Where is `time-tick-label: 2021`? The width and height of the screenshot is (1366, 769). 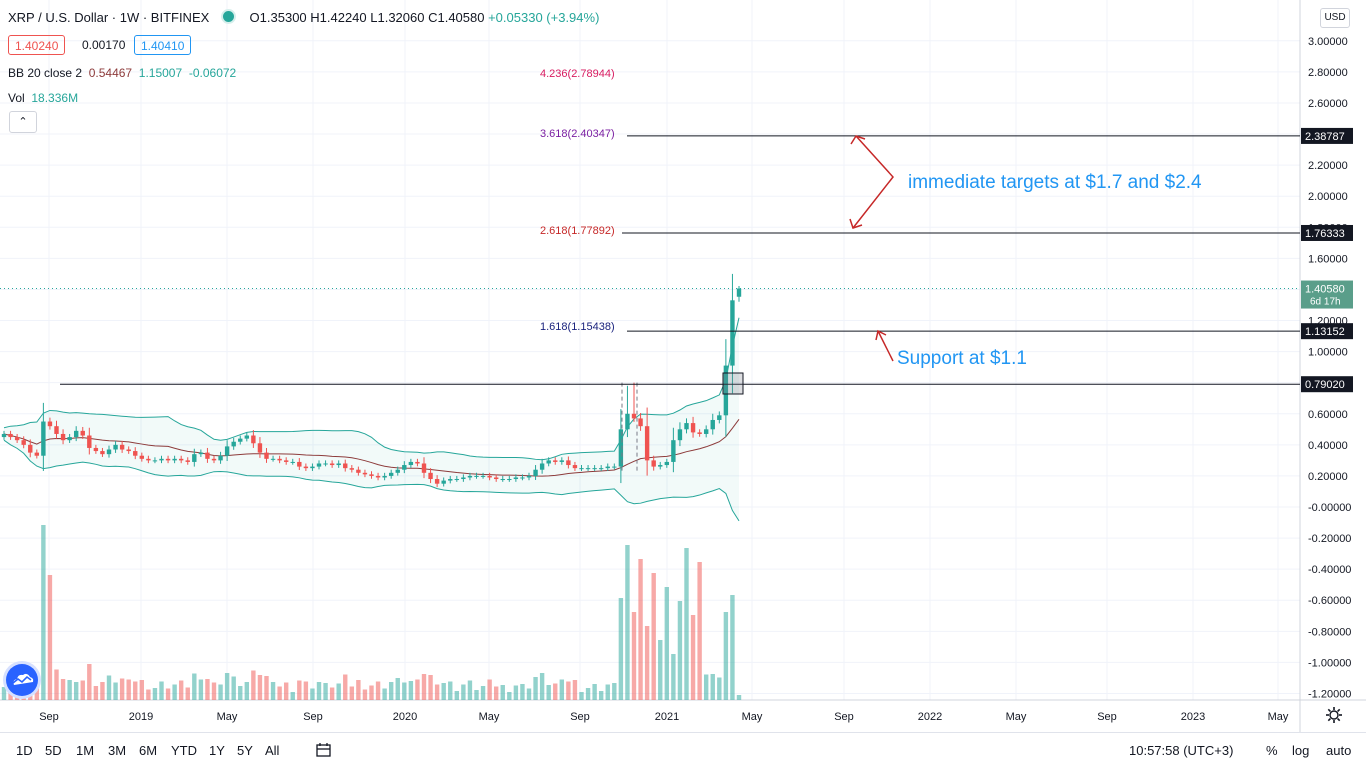 time-tick-label: 2021 is located at coordinates (667, 717).